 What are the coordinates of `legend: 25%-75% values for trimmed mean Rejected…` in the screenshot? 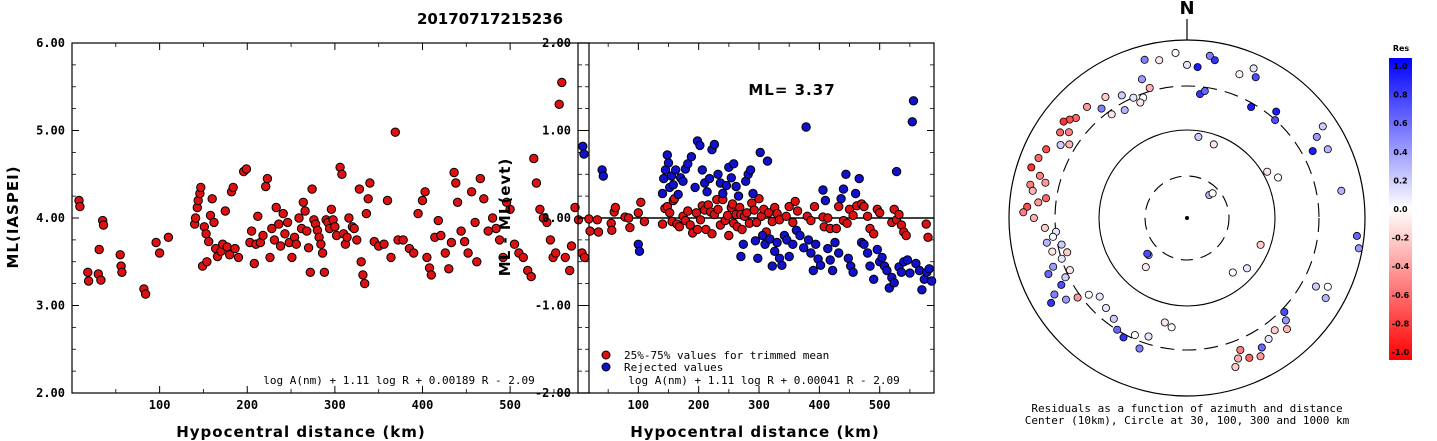 It's located at (715, 361).